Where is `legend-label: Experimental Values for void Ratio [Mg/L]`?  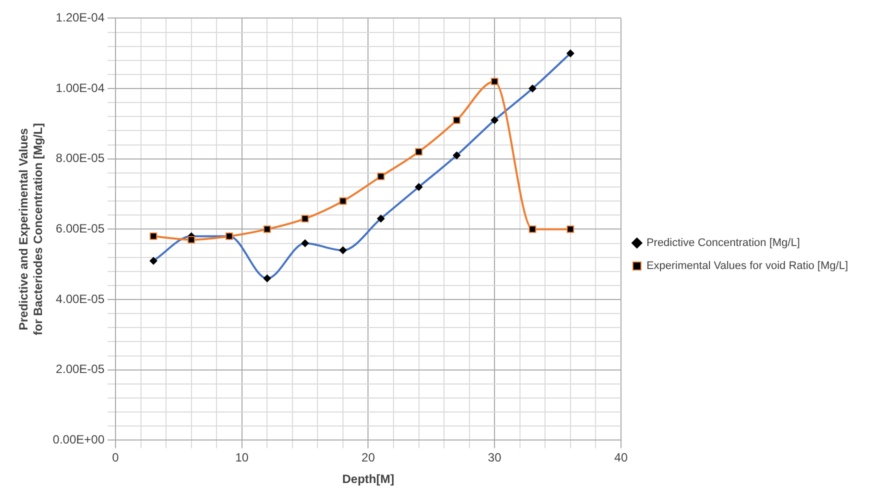 legend-label: Experimental Values for void Ratio [Mg/L] is located at coordinates (747, 266).